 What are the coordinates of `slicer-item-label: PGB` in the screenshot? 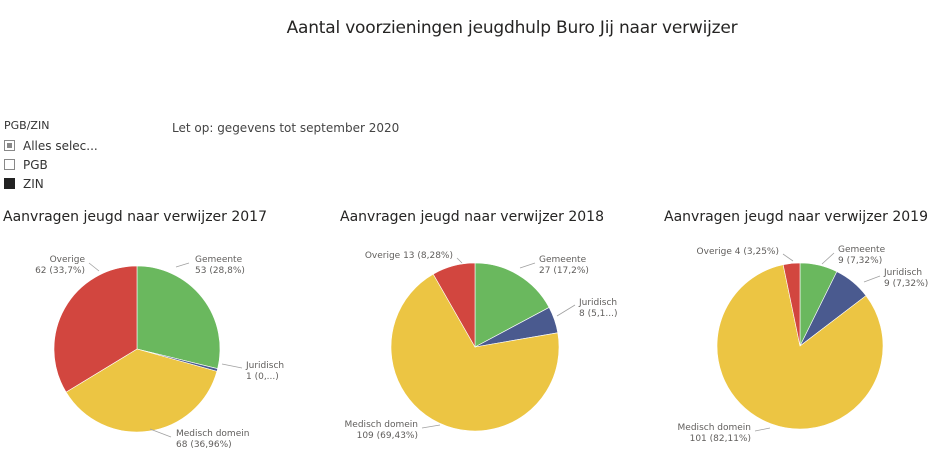 It's located at (35, 164).